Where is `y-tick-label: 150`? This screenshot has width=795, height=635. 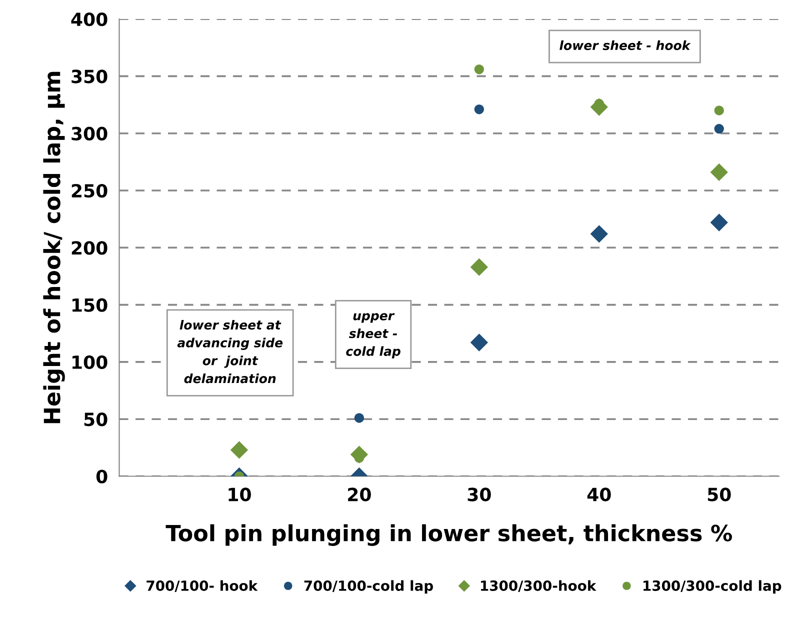 y-tick-label: 150 is located at coordinates (90, 305).